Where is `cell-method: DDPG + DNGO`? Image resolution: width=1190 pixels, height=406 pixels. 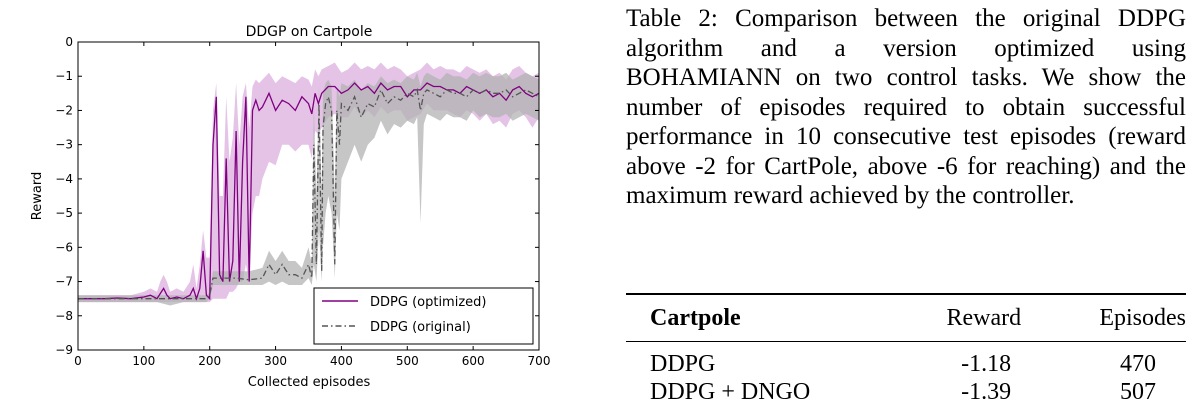 cell-method: DDPG + DNGO is located at coordinates (730, 392).